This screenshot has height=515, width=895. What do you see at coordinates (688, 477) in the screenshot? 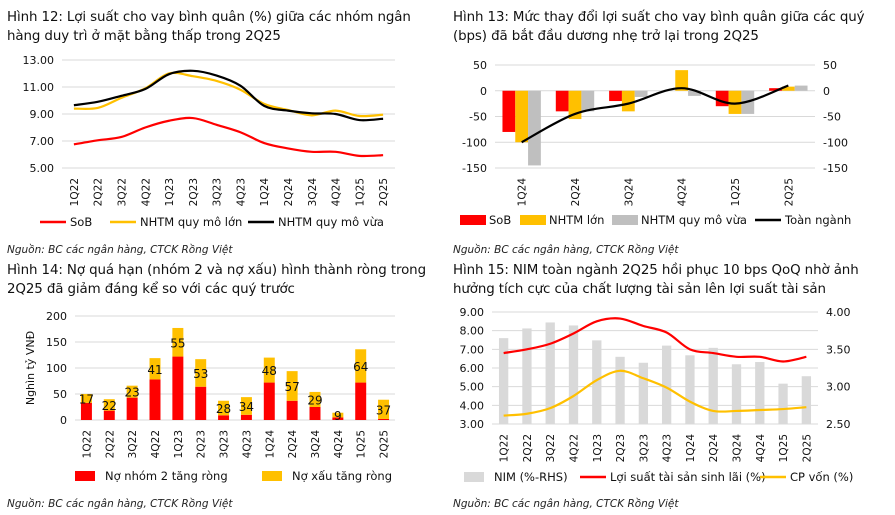
I see `legend-label: Lợi suất tài sản sinh lãi (%)` at bounding box center [688, 477].